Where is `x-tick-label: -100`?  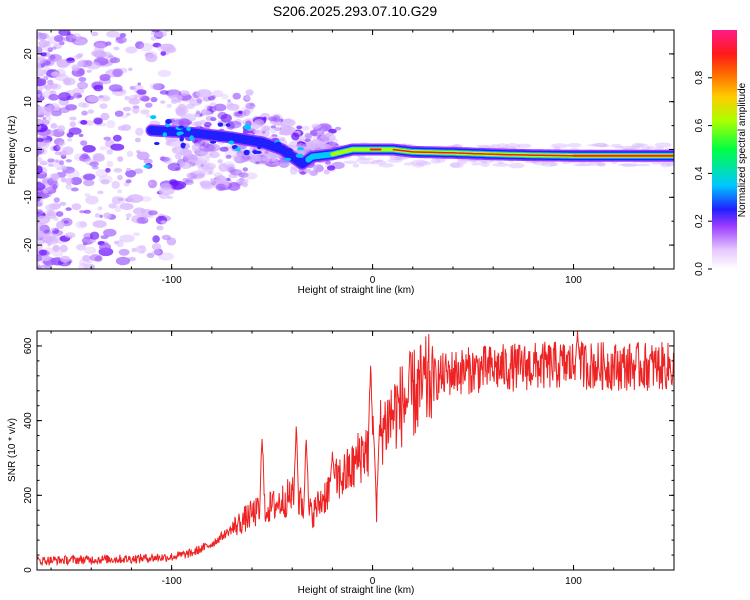
x-tick-label: -100 is located at coordinates (172, 280).